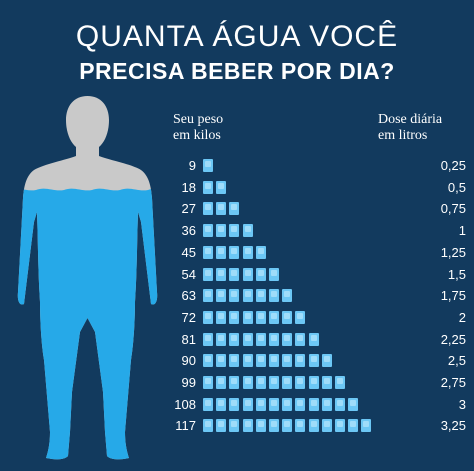  Describe the element at coordinates (188, 361) in the screenshot. I see `weight-value: 90` at that location.